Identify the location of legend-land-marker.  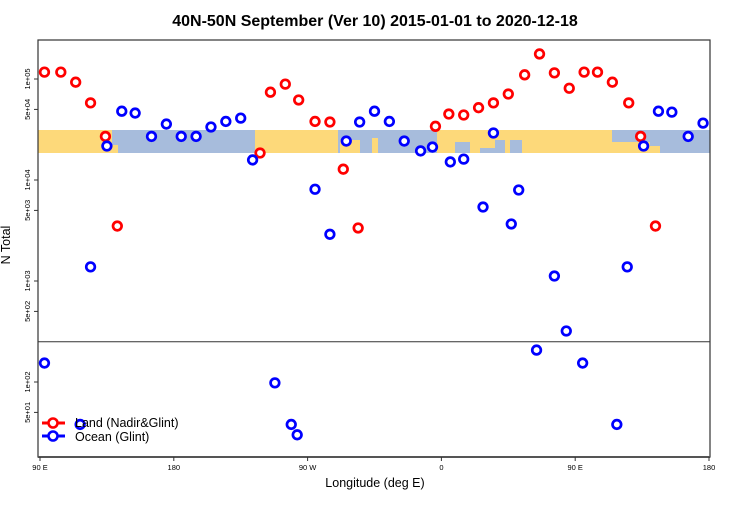
(53, 423).